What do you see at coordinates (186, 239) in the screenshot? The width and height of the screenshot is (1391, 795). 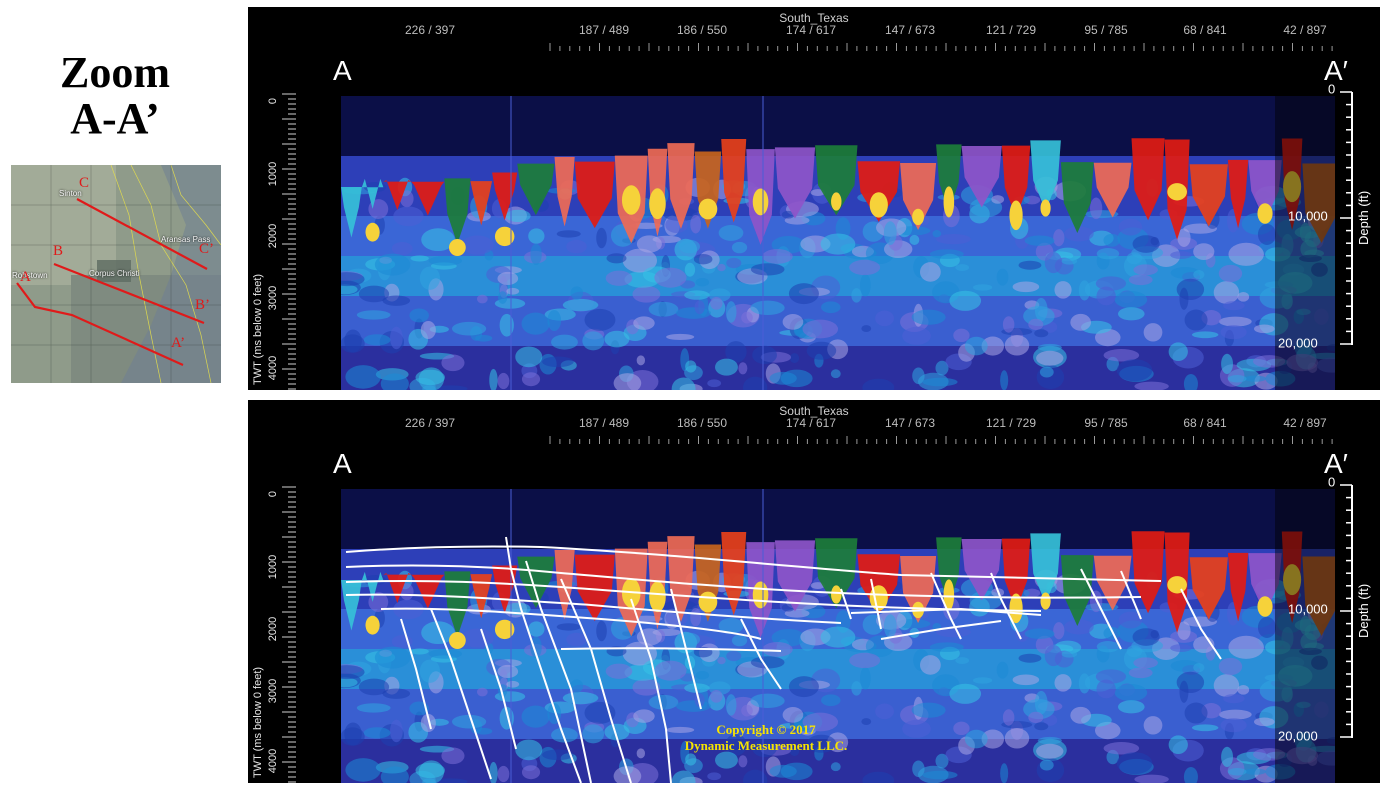 I see `map-label-aransas-pass: Aransas Pass` at bounding box center [186, 239].